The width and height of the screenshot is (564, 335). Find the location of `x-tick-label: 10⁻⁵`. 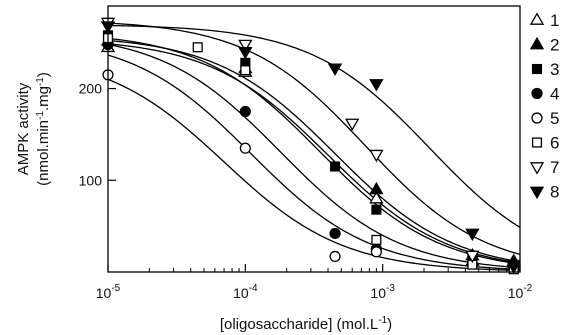

x-tick-label: 10⁻⁵ is located at coordinates (108, 292).